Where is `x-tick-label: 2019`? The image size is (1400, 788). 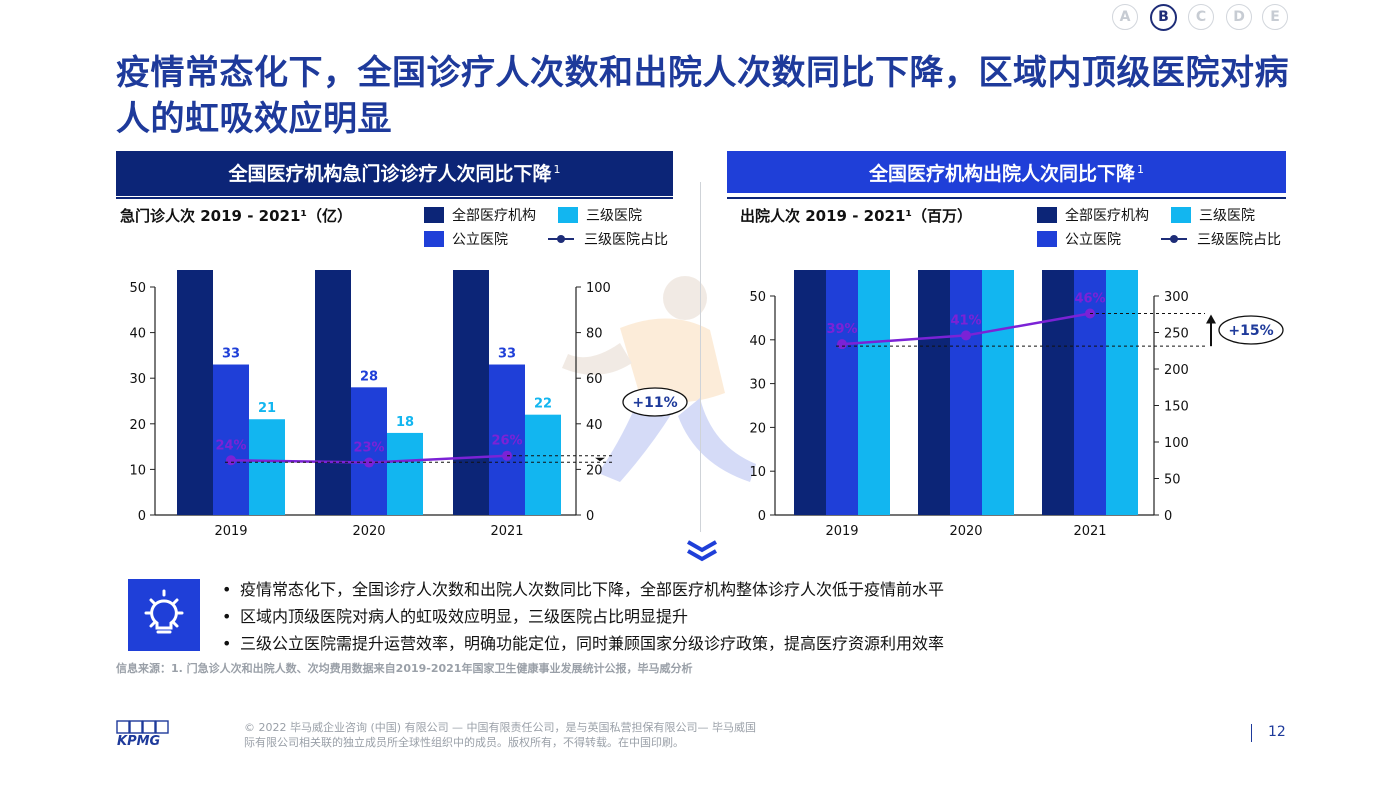 x-tick-label: 2019 is located at coordinates (841, 531).